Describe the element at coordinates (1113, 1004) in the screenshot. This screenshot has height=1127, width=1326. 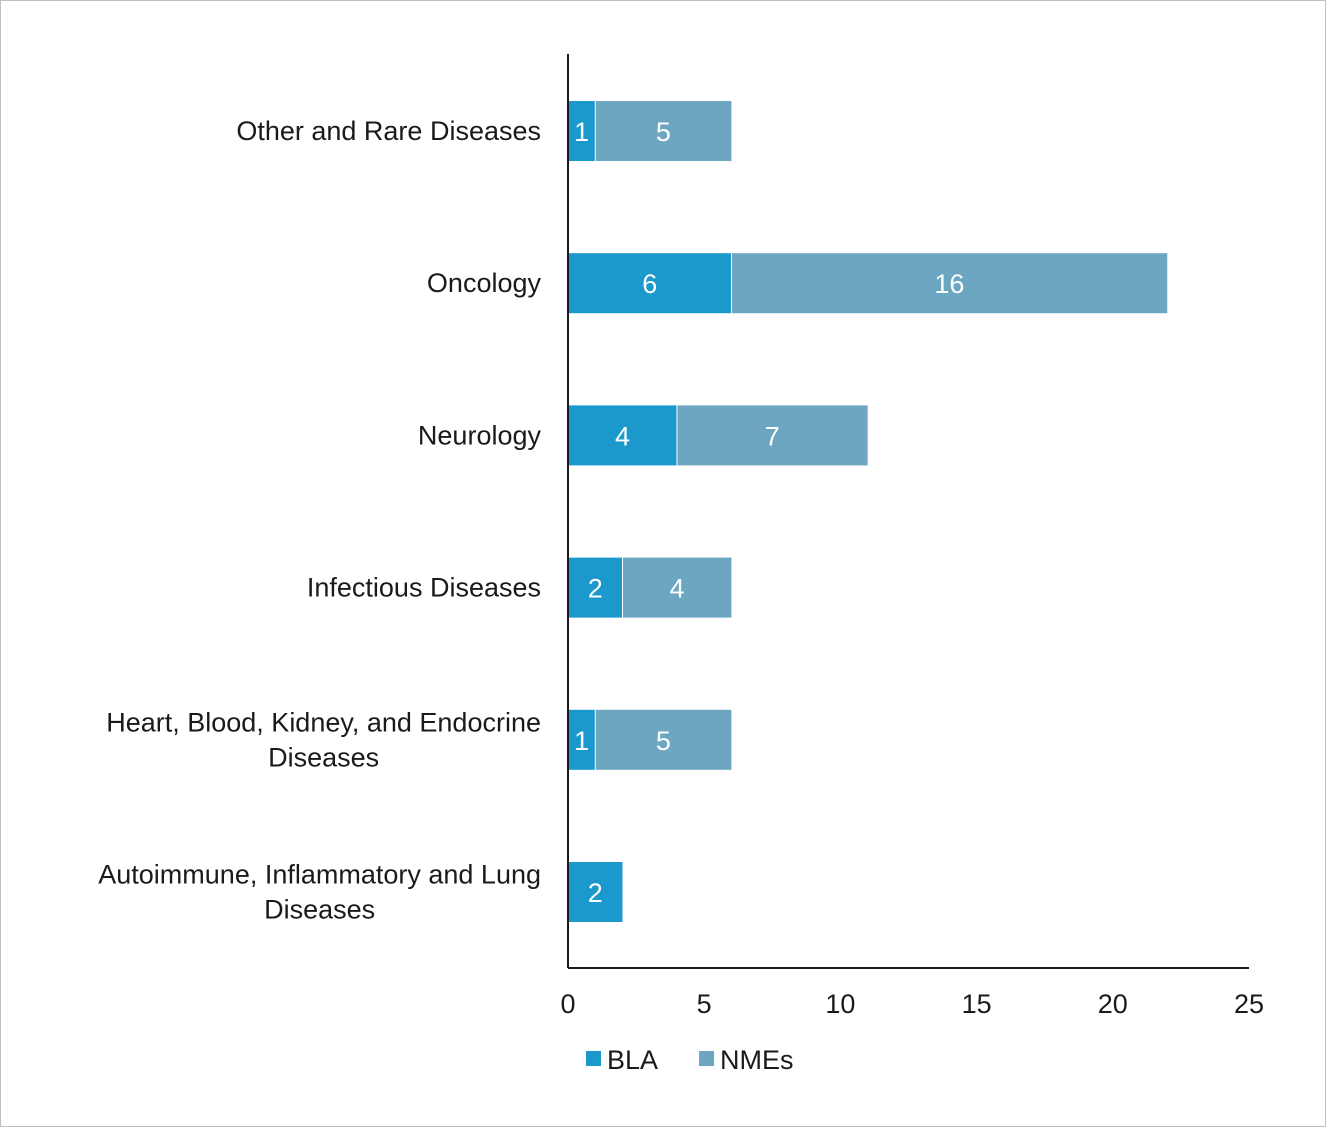
I see `x-tick-label: 20` at that location.